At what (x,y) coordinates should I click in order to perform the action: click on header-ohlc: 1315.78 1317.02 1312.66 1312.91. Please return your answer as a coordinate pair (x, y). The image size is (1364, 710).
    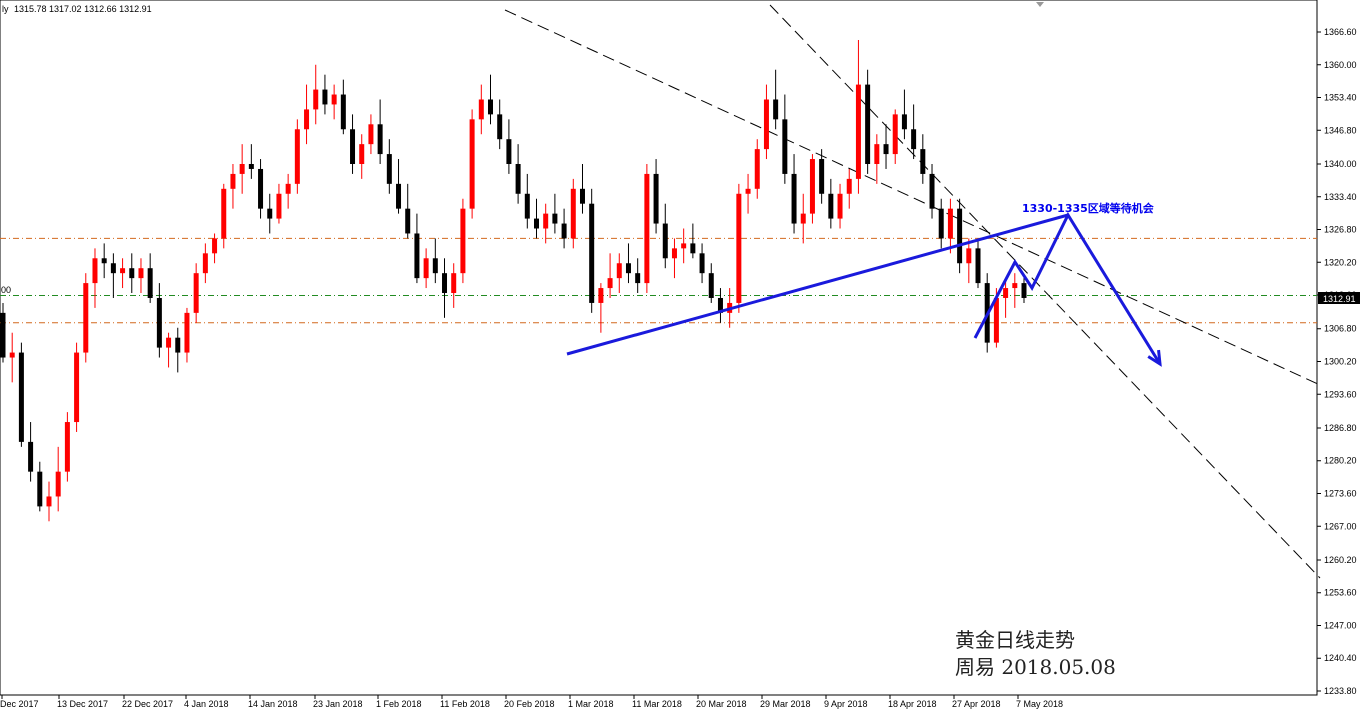
    Looking at the image, I should click on (83, 9).